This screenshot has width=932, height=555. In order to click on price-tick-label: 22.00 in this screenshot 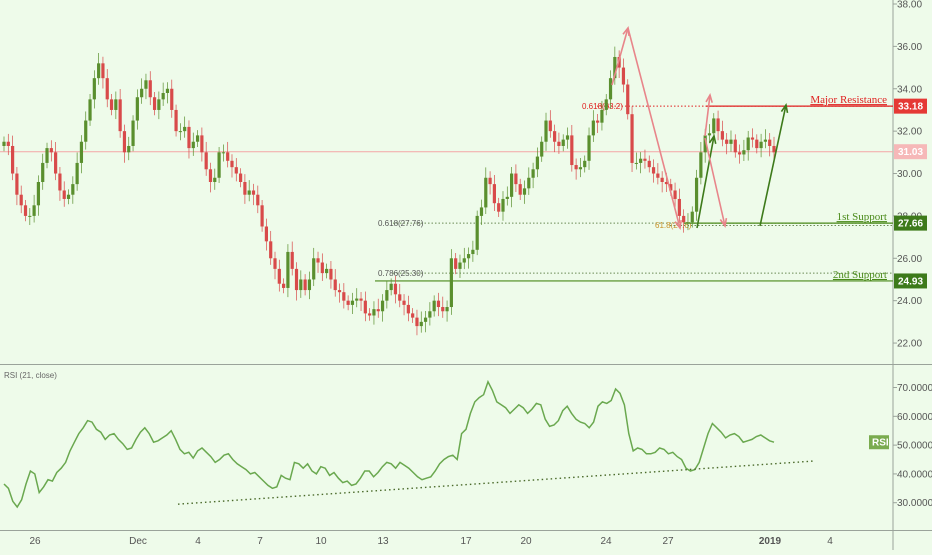, I will do `click(909, 344)`.